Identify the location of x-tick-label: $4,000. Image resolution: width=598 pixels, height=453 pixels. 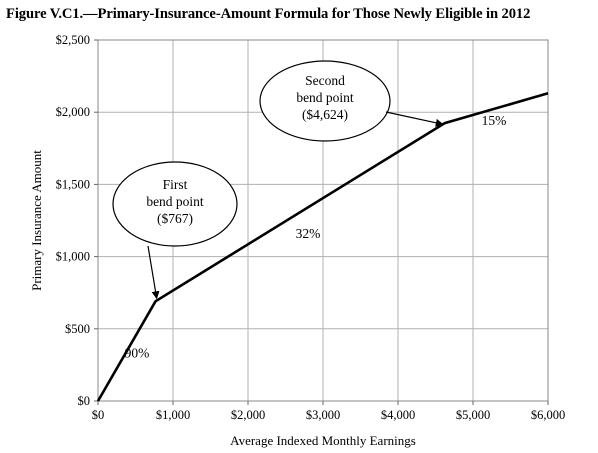
(398, 415).